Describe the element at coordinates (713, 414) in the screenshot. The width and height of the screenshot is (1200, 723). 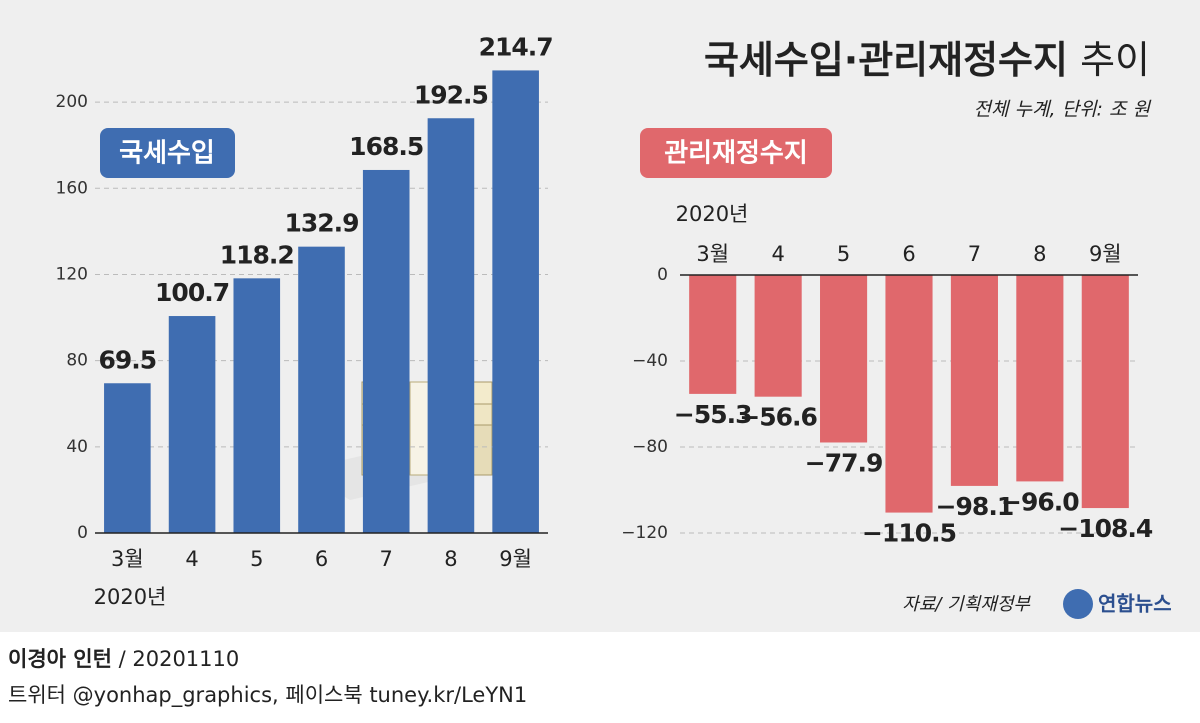
I see `value-label: −55.3` at that location.